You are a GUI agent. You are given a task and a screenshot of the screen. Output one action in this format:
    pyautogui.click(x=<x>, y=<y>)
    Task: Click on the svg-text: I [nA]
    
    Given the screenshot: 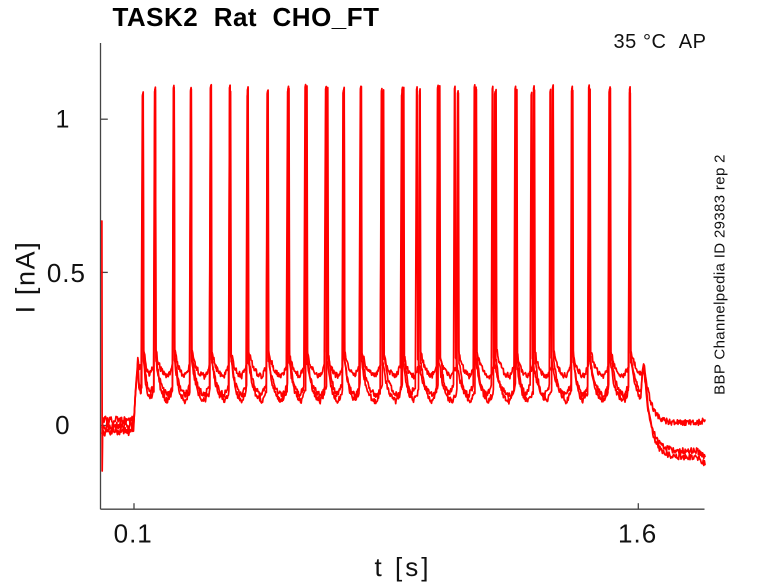 What is the action you would take?
    pyautogui.click(x=26, y=277)
    